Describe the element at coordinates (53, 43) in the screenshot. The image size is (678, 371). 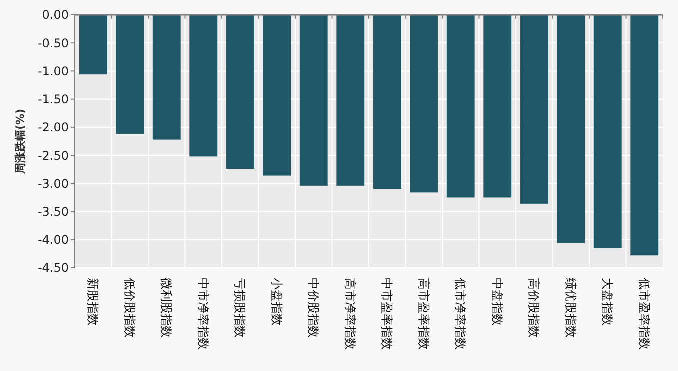
I see `y-tick-label: -0.50` at that location.